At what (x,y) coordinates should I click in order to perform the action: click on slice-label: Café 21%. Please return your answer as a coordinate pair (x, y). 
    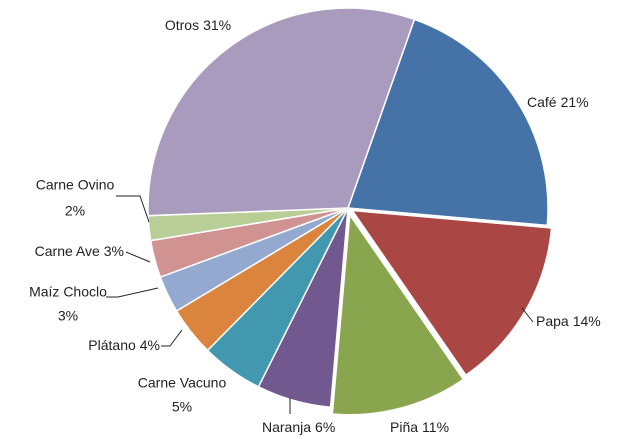
    Looking at the image, I should click on (558, 102).